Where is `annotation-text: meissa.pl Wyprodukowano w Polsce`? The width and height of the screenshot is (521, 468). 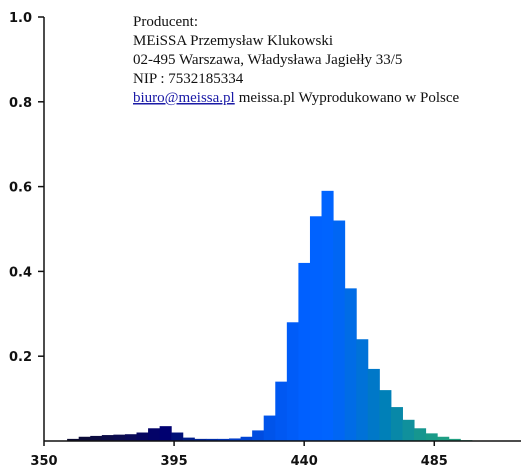
annotation-text: meissa.pl Wyprodukowano w Polsce is located at coordinates (349, 98).